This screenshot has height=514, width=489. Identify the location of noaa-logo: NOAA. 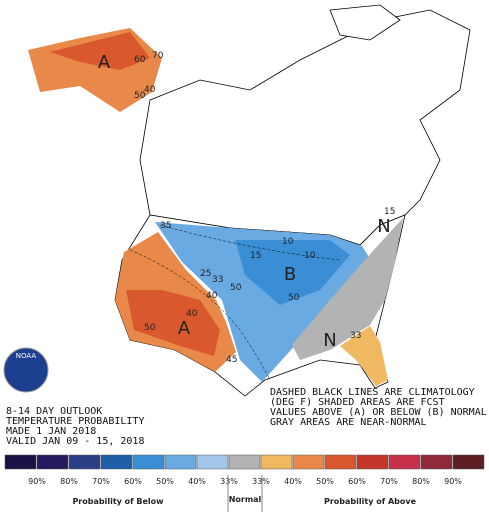
(26, 370).